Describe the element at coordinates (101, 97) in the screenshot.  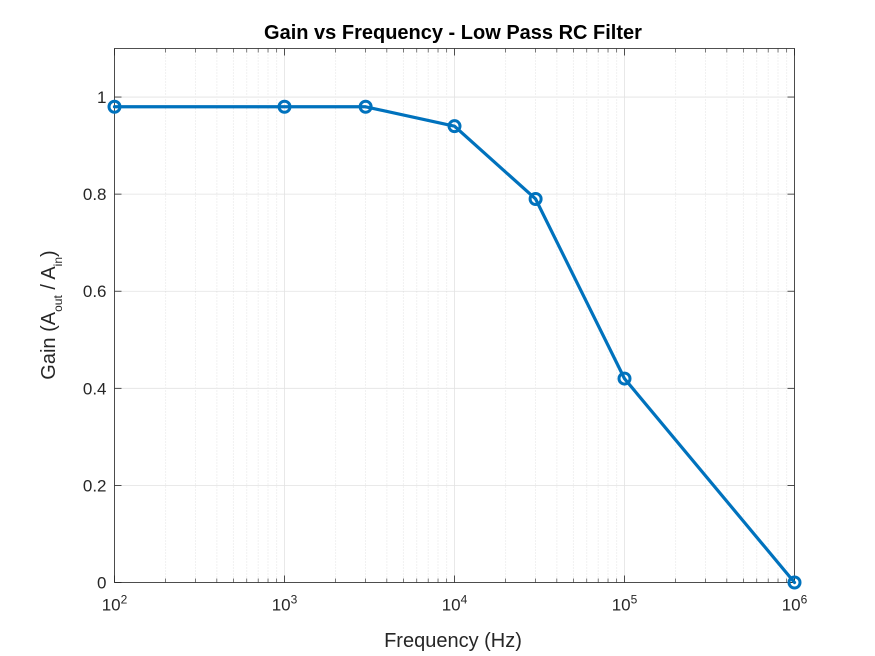
I see `y-tick-label: 1` at that location.